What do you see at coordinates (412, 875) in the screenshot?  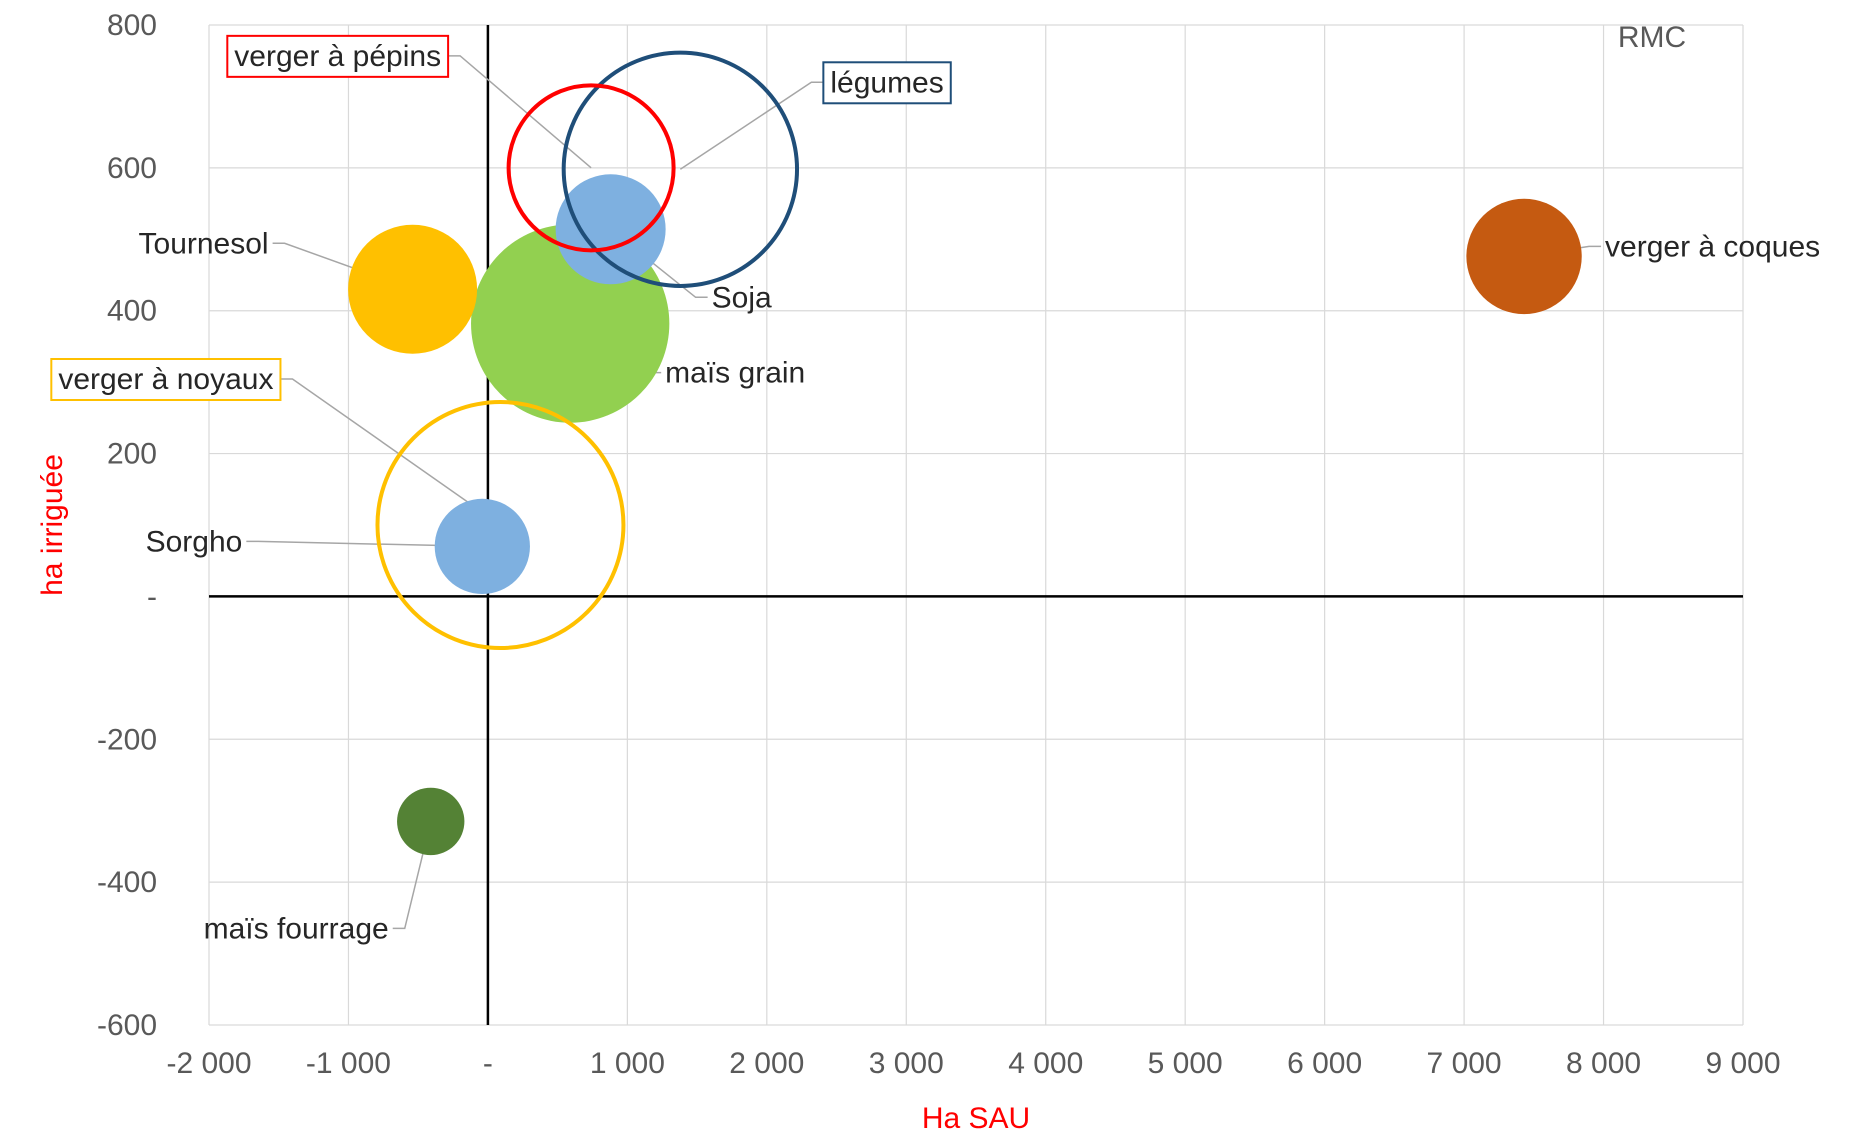 I see `leader-mais-fourrage` at bounding box center [412, 875].